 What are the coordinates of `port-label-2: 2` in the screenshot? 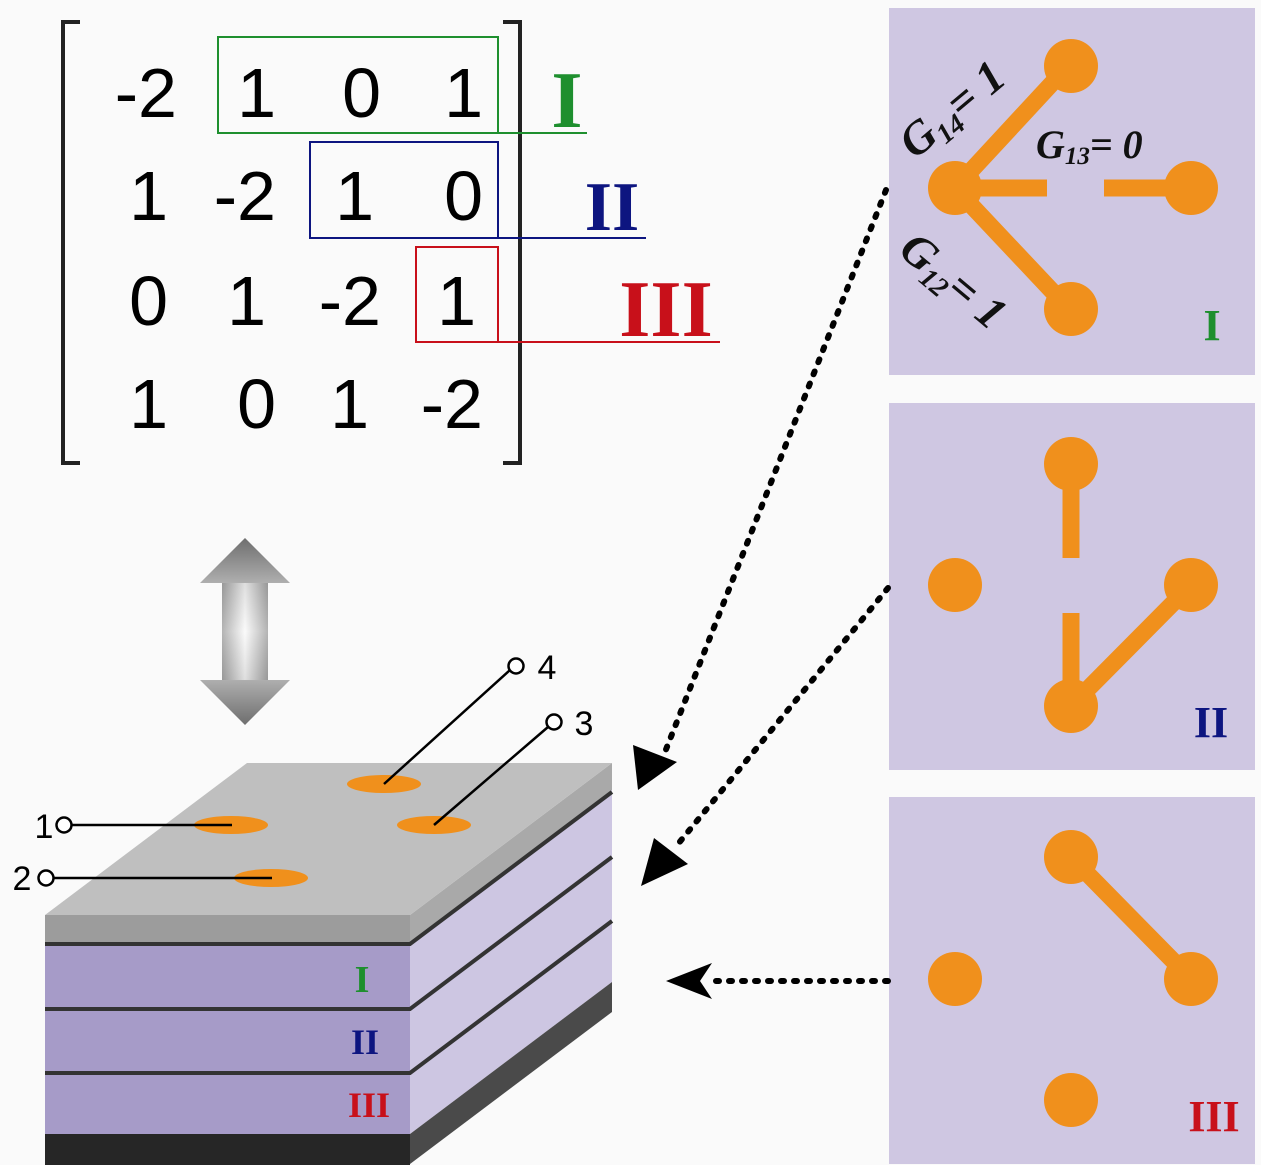 It's located at (22, 879).